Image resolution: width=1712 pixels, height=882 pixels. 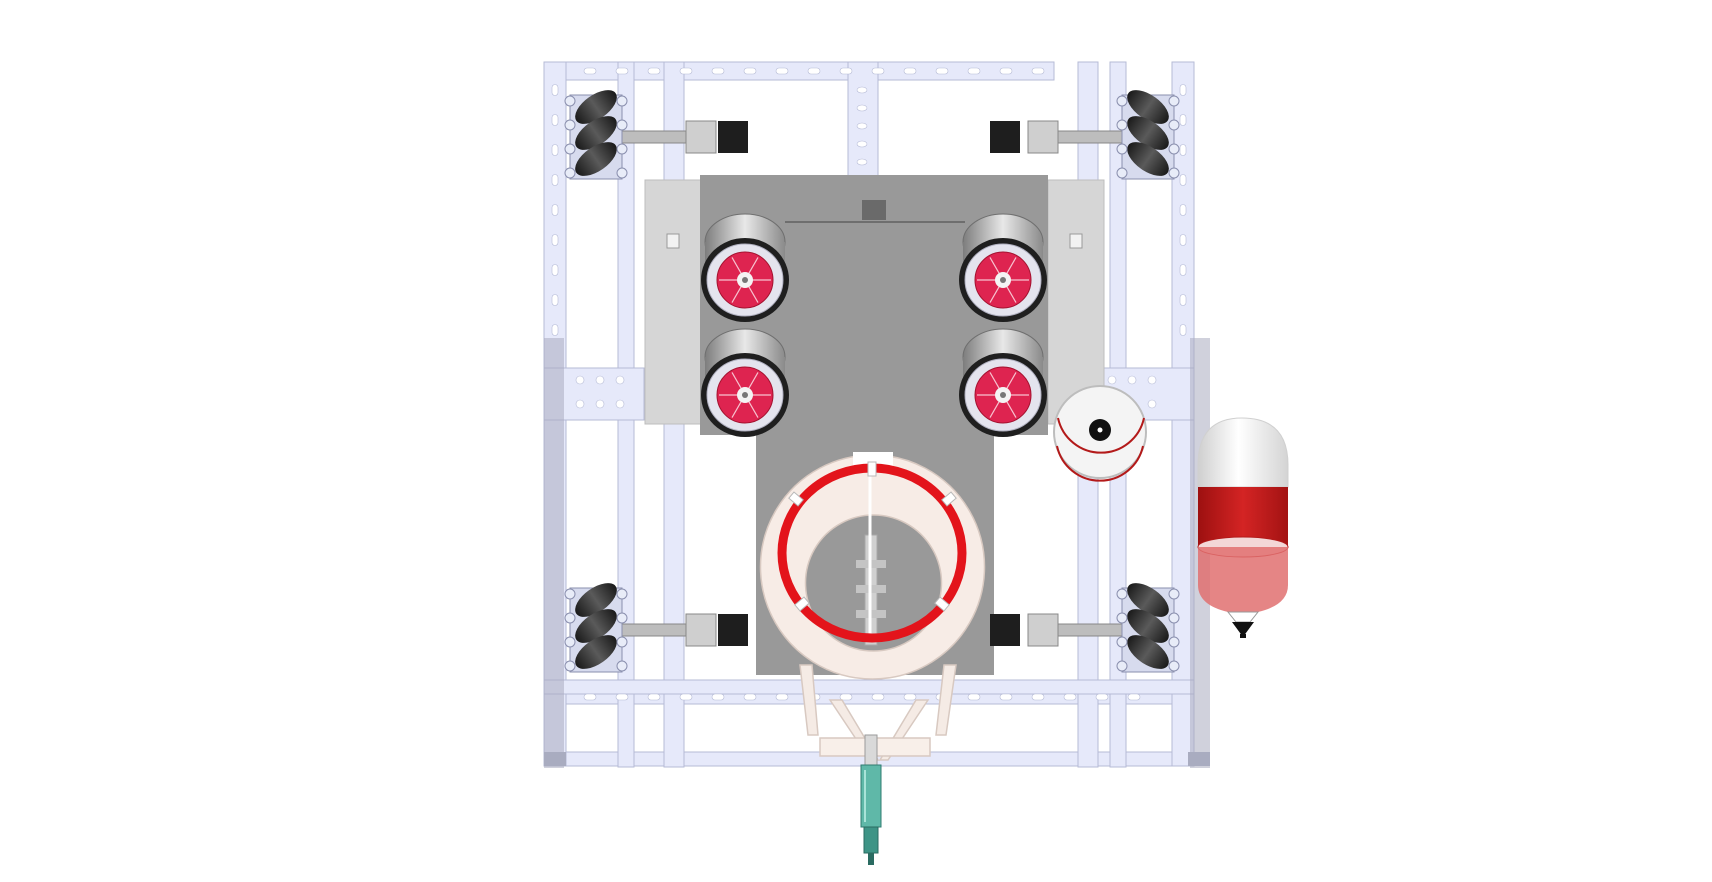 What do you see at coordinates (871, 799) in the screenshot?
I see `sensor-probe` at bounding box center [871, 799].